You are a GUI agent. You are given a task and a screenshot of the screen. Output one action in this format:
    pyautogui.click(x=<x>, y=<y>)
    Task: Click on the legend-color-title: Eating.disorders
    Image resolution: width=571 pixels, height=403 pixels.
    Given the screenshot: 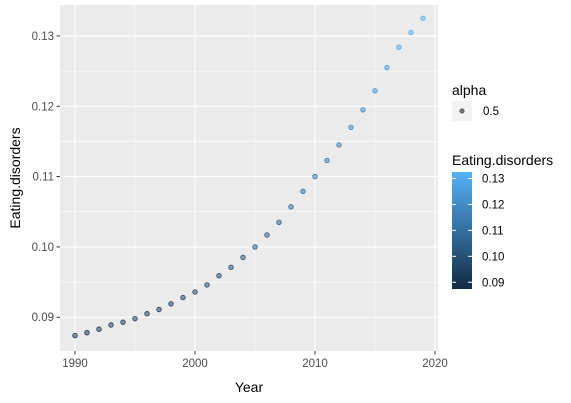 What is the action you would take?
    pyautogui.click(x=502, y=160)
    